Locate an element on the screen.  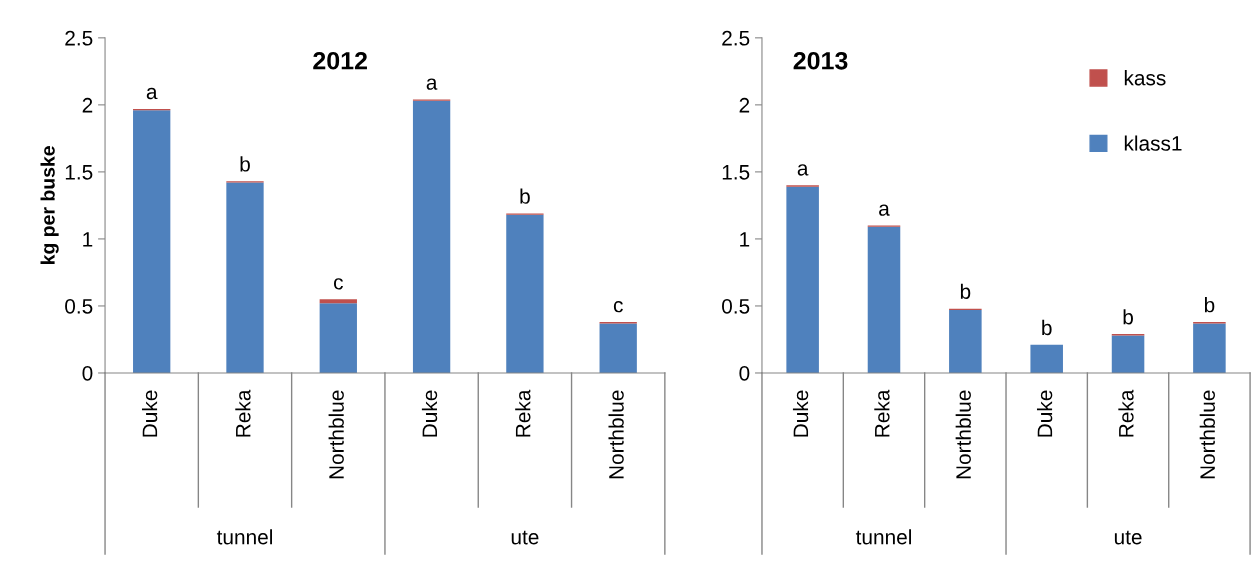
y-axis-title: kg per buske is located at coordinates (49, 205).